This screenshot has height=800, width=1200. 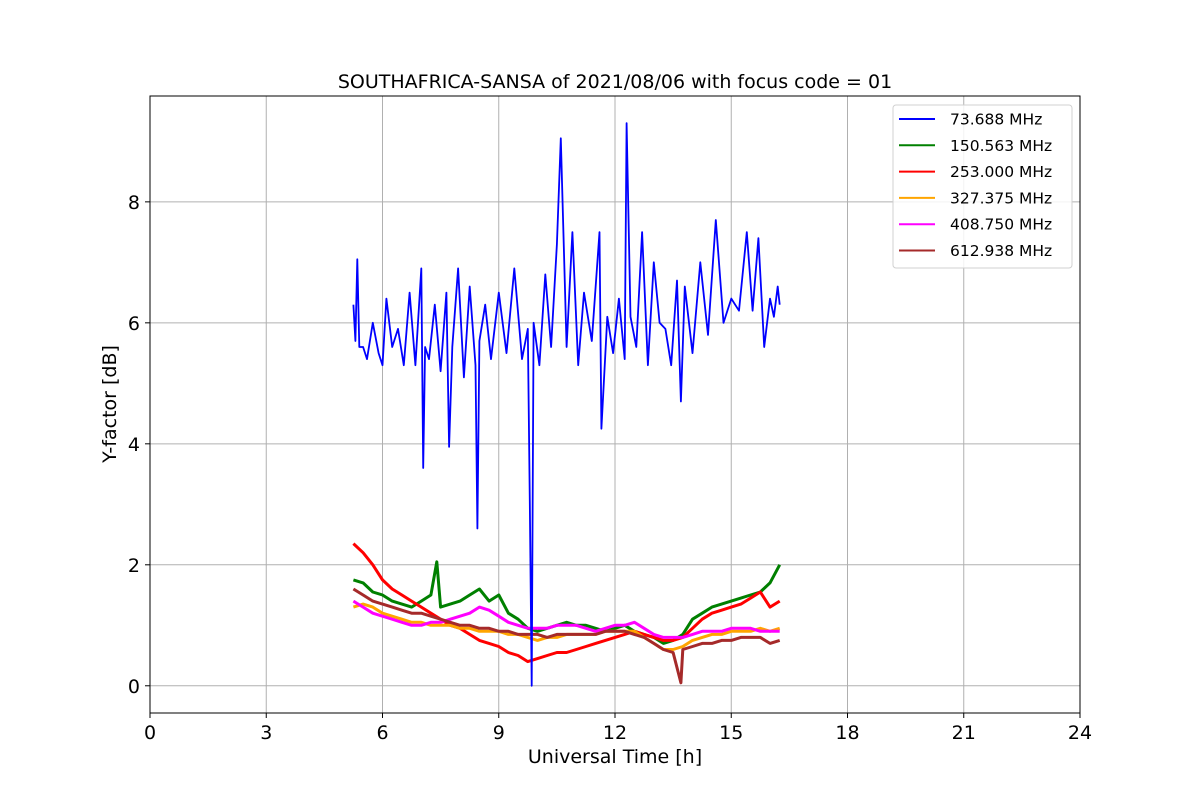 What do you see at coordinates (1001, 172) in the screenshot?
I see `legend-entry: 253.000 MHz` at bounding box center [1001, 172].